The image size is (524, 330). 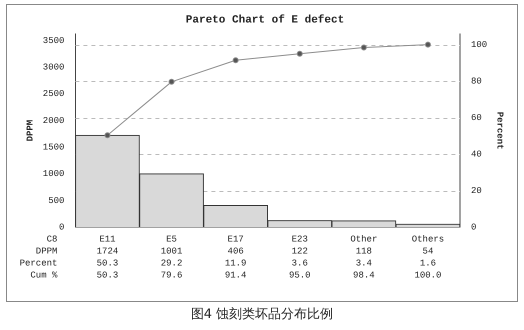 I want to click on x-tick-label: E23, so click(x=300, y=239).